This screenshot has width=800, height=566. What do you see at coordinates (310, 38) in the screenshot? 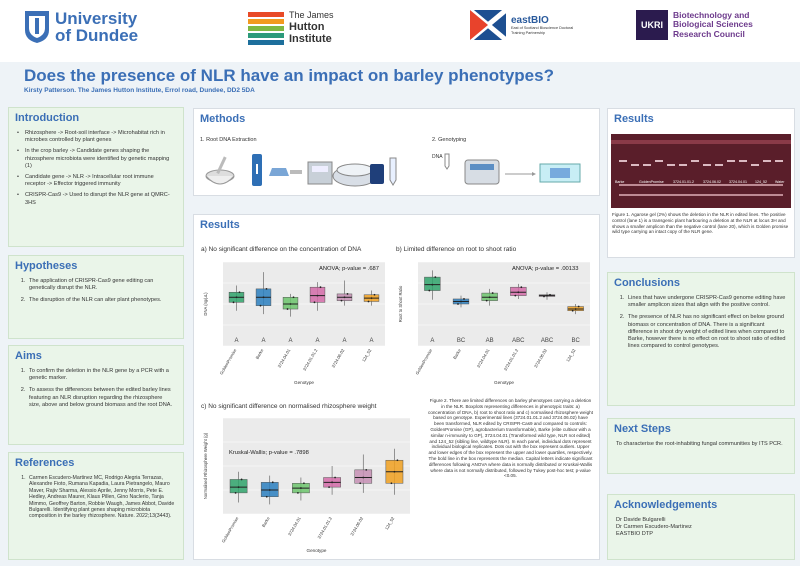
I see `hutton-line3: Institute` at bounding box center [310, 38].